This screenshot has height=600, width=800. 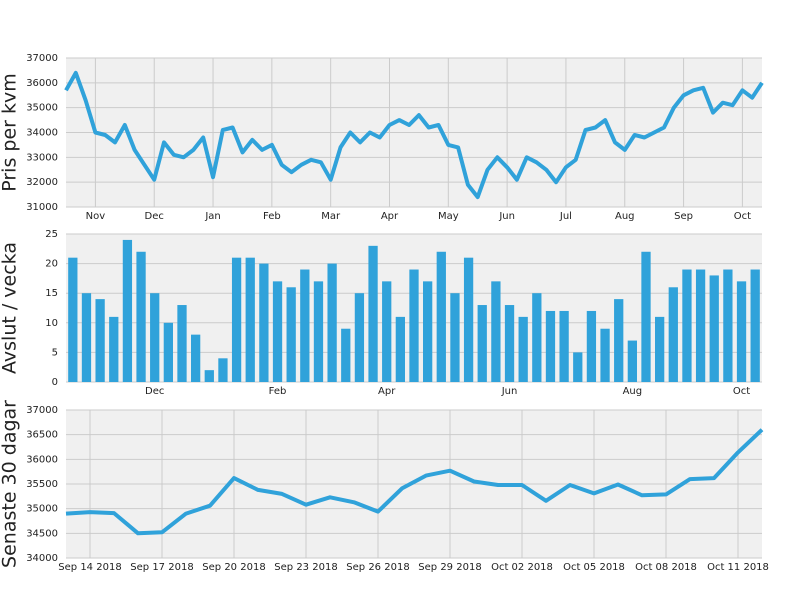 I want to click on x-tick-label: Nov, so click(x=96, y=216).